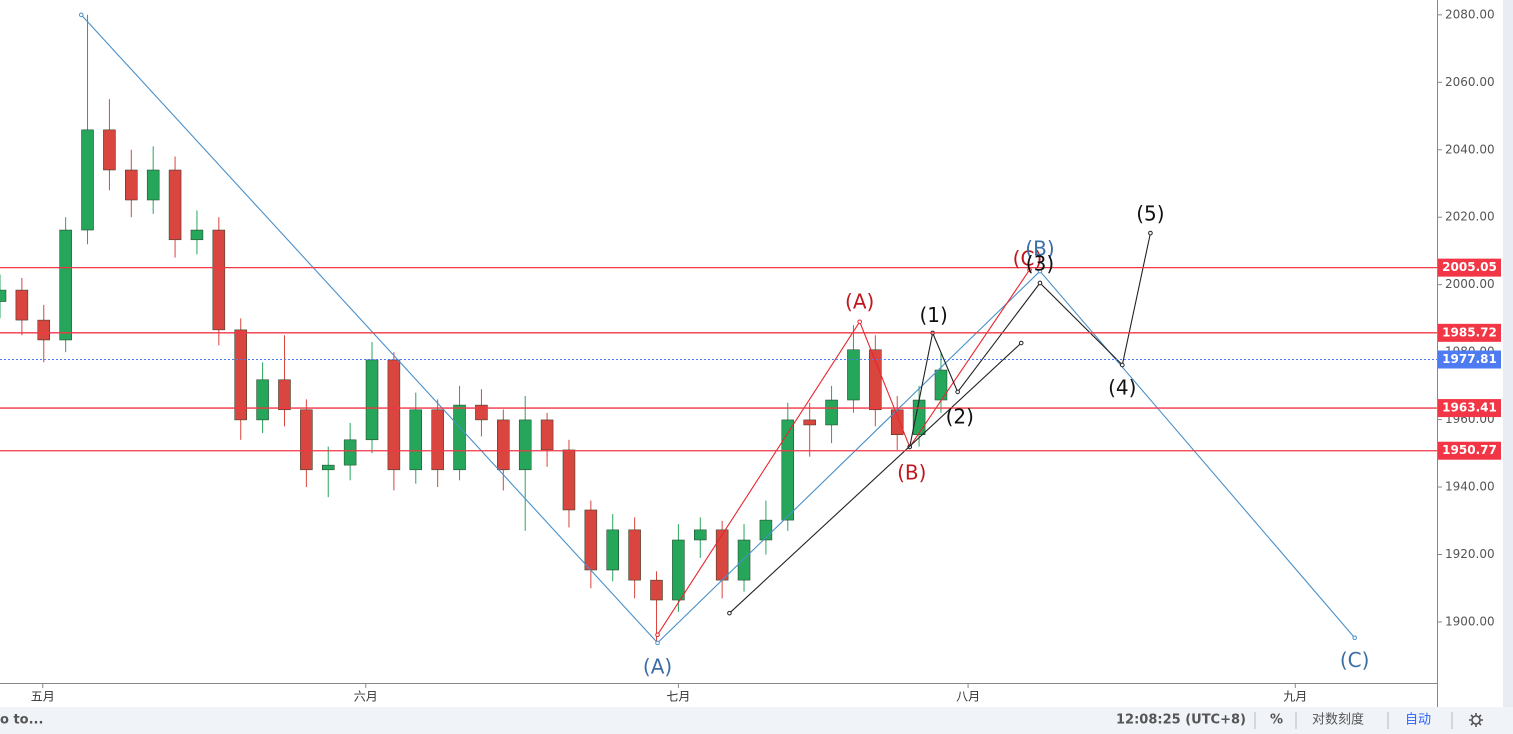 This screenshot has width=1513, height=734. What do you see at coordinates (1470, 621) in the screenshot?
I see `y-tick-label: 1900.00` at bounding box center [1470, 621].